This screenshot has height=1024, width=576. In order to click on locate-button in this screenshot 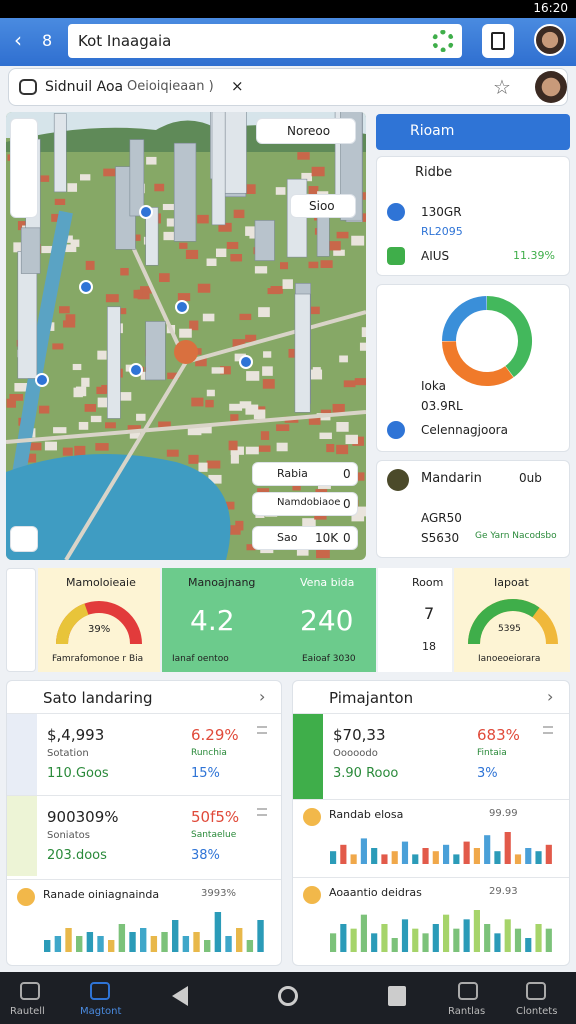, I will do `click(24, 539)`.